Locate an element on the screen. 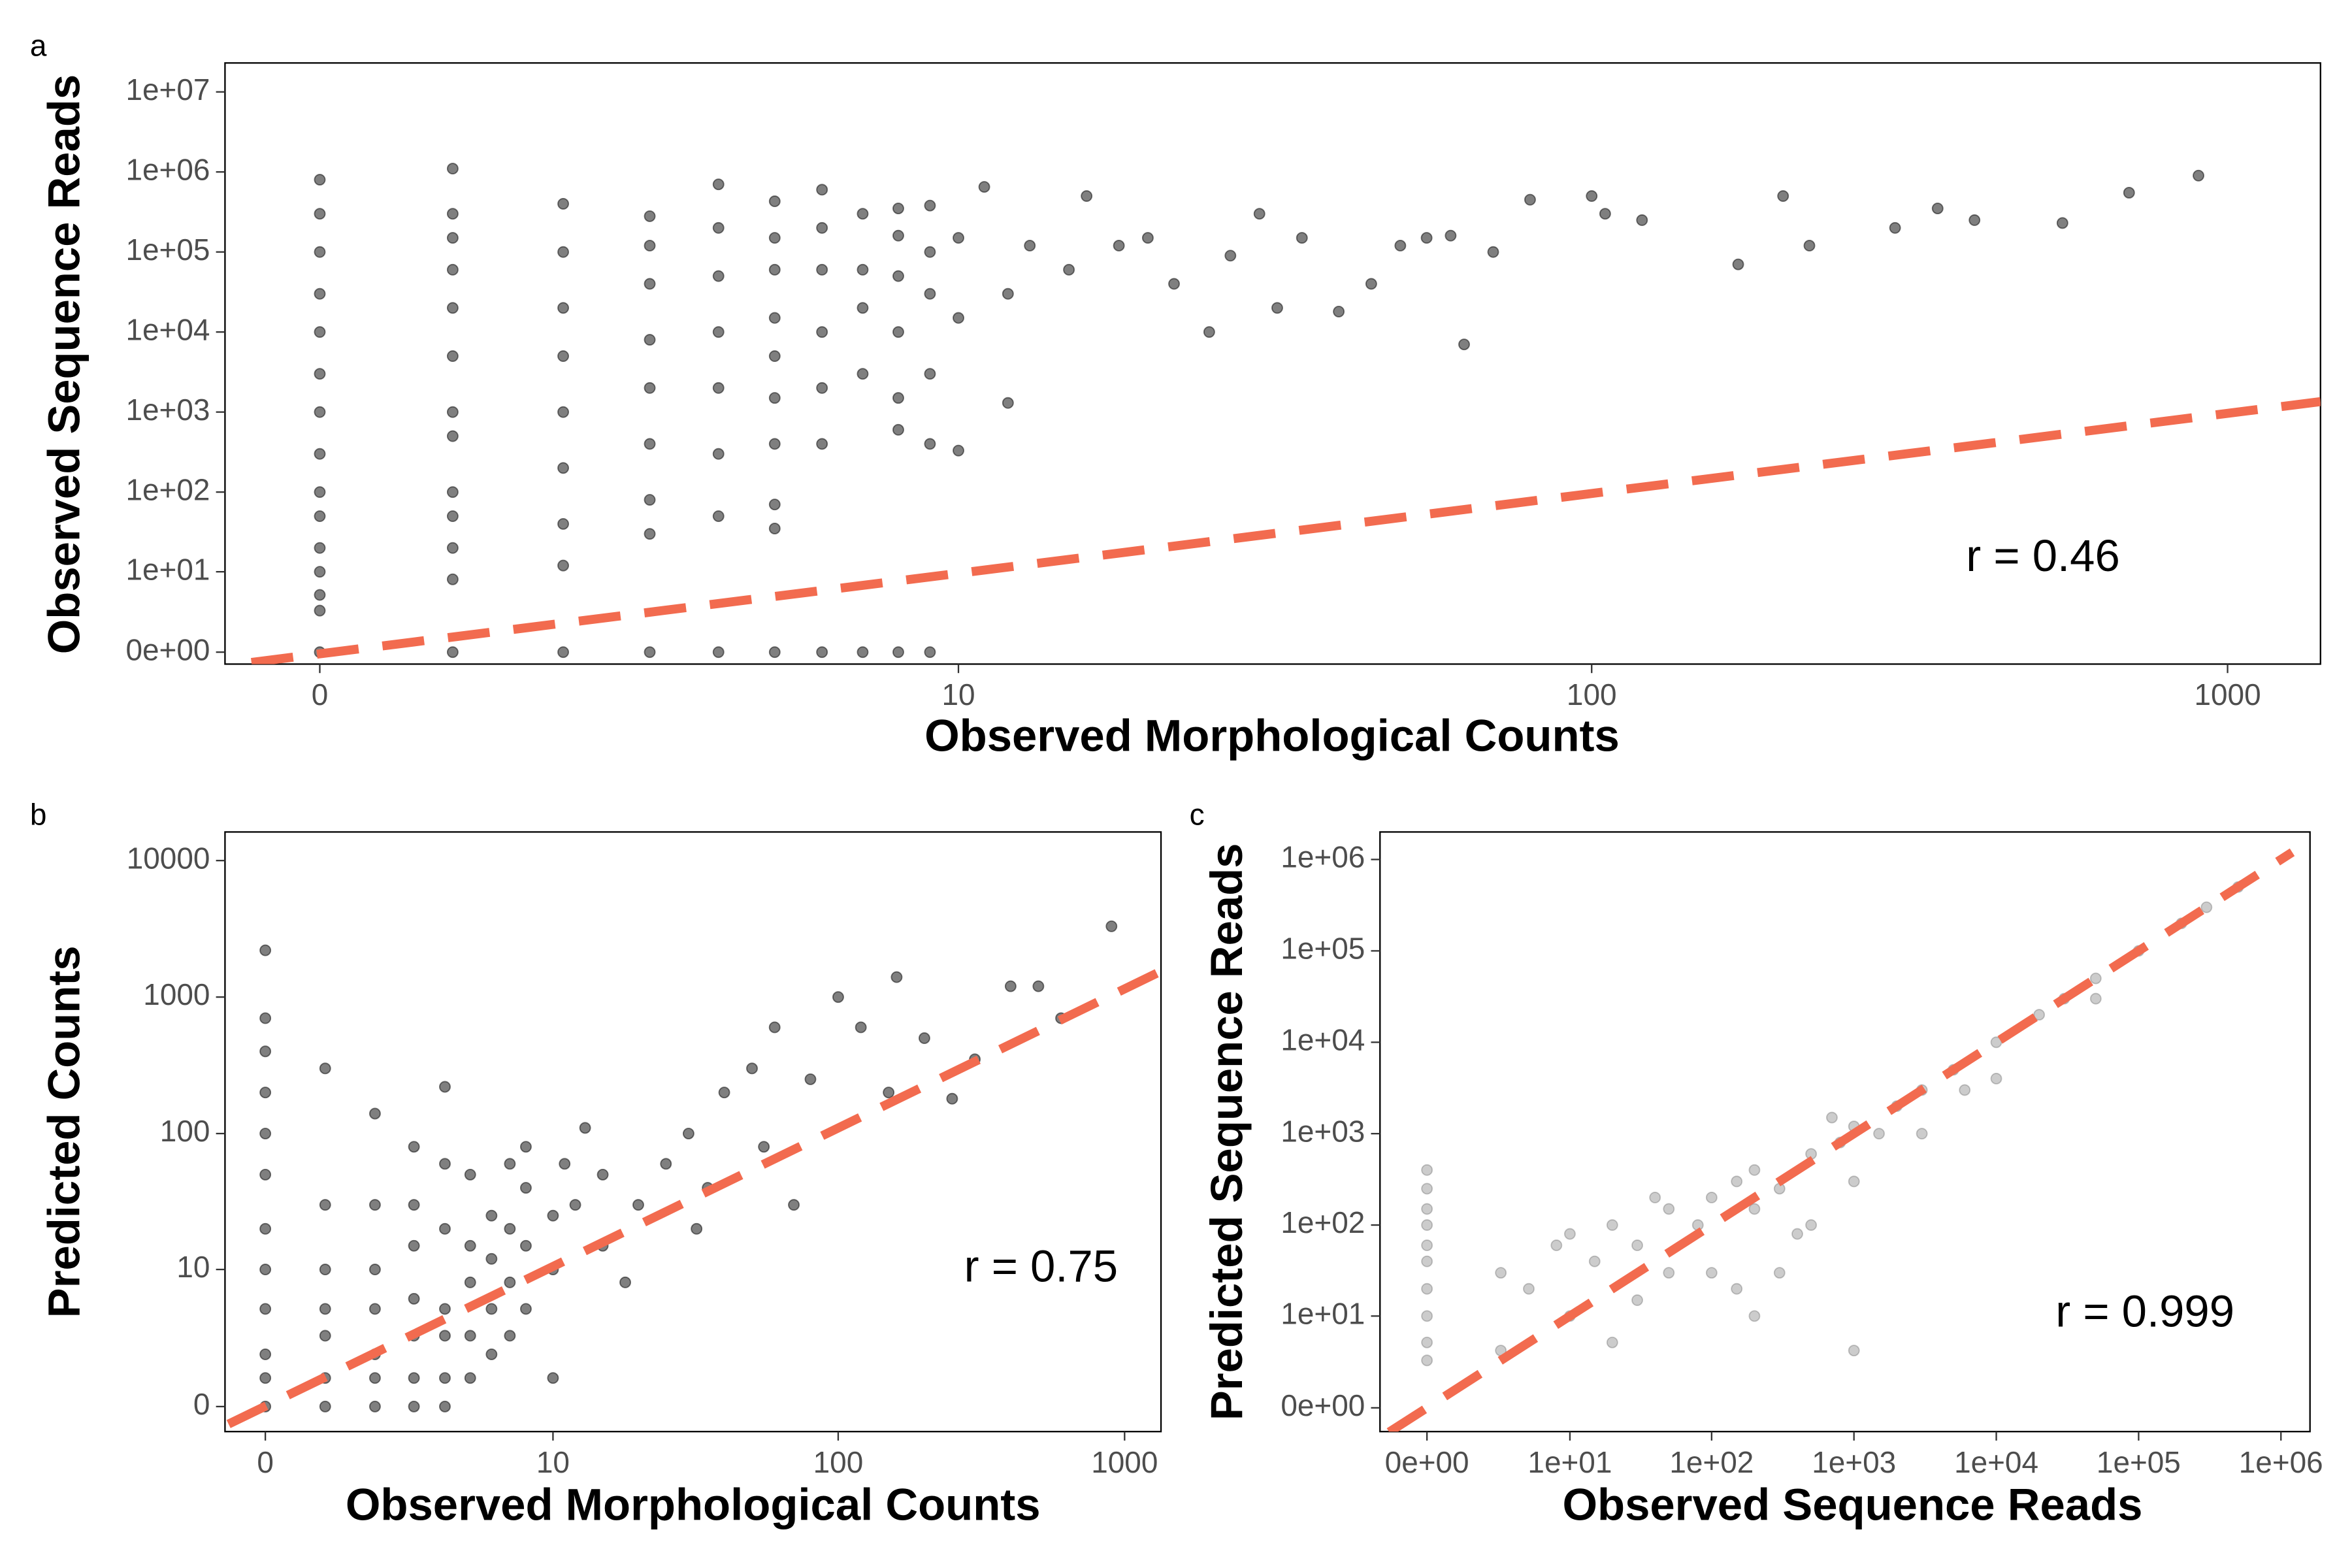 The width and height of the screenshot is (2352, 1568). trend-line is located at coordinates (1840, 1140).